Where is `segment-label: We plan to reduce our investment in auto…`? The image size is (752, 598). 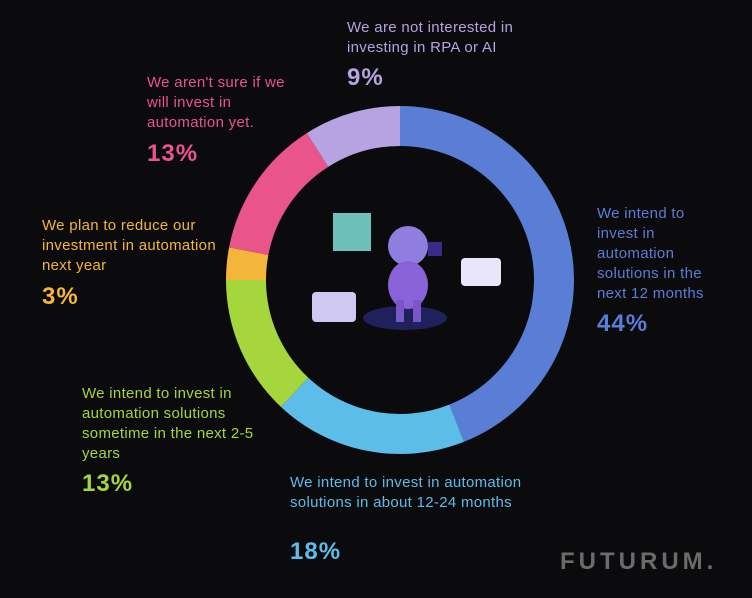 segment-label: We plan to reduce our investment in auto… is located at coordinates (129, 245).